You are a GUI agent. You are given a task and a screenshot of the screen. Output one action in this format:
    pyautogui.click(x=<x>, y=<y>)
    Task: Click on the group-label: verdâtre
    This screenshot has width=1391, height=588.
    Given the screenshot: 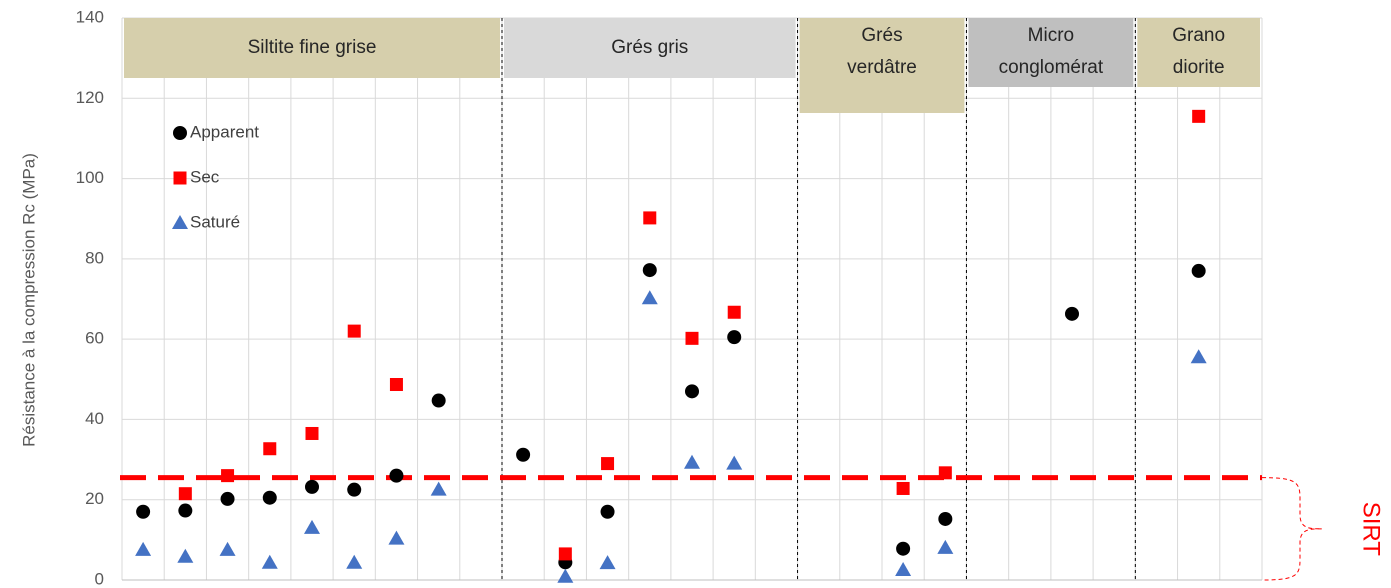 What is the action you would take?
    pyautogui.click(x=882, y=67)
    